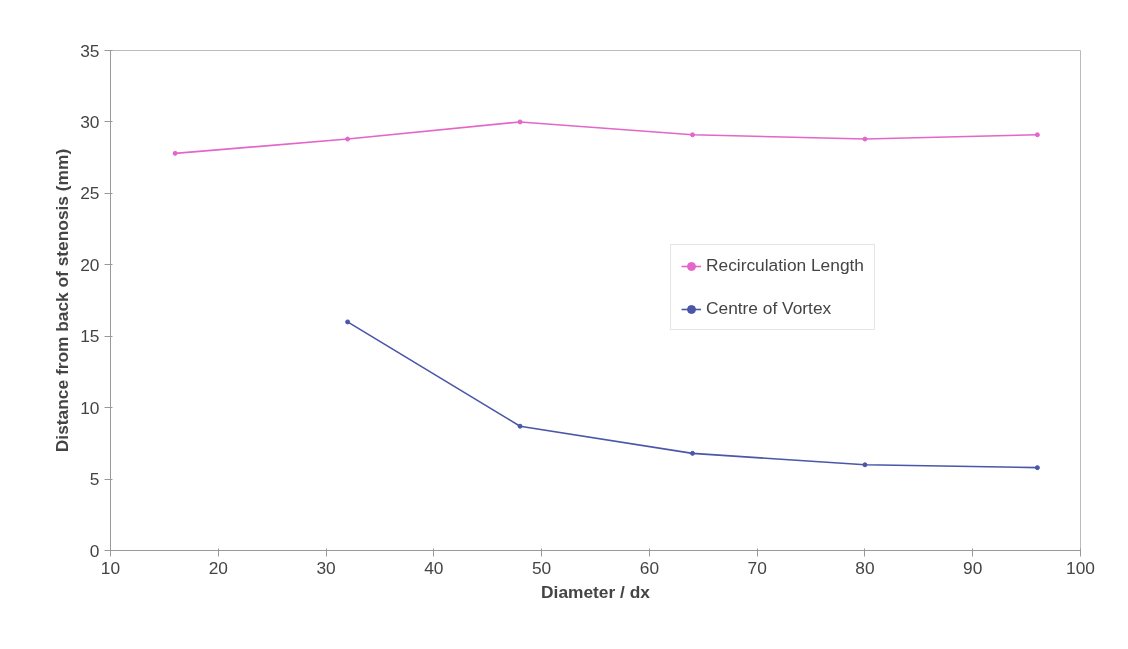 This screenshot has width=1128, height=649. I want to click on legend-label: Centre of Vortex, so click(769, 308).